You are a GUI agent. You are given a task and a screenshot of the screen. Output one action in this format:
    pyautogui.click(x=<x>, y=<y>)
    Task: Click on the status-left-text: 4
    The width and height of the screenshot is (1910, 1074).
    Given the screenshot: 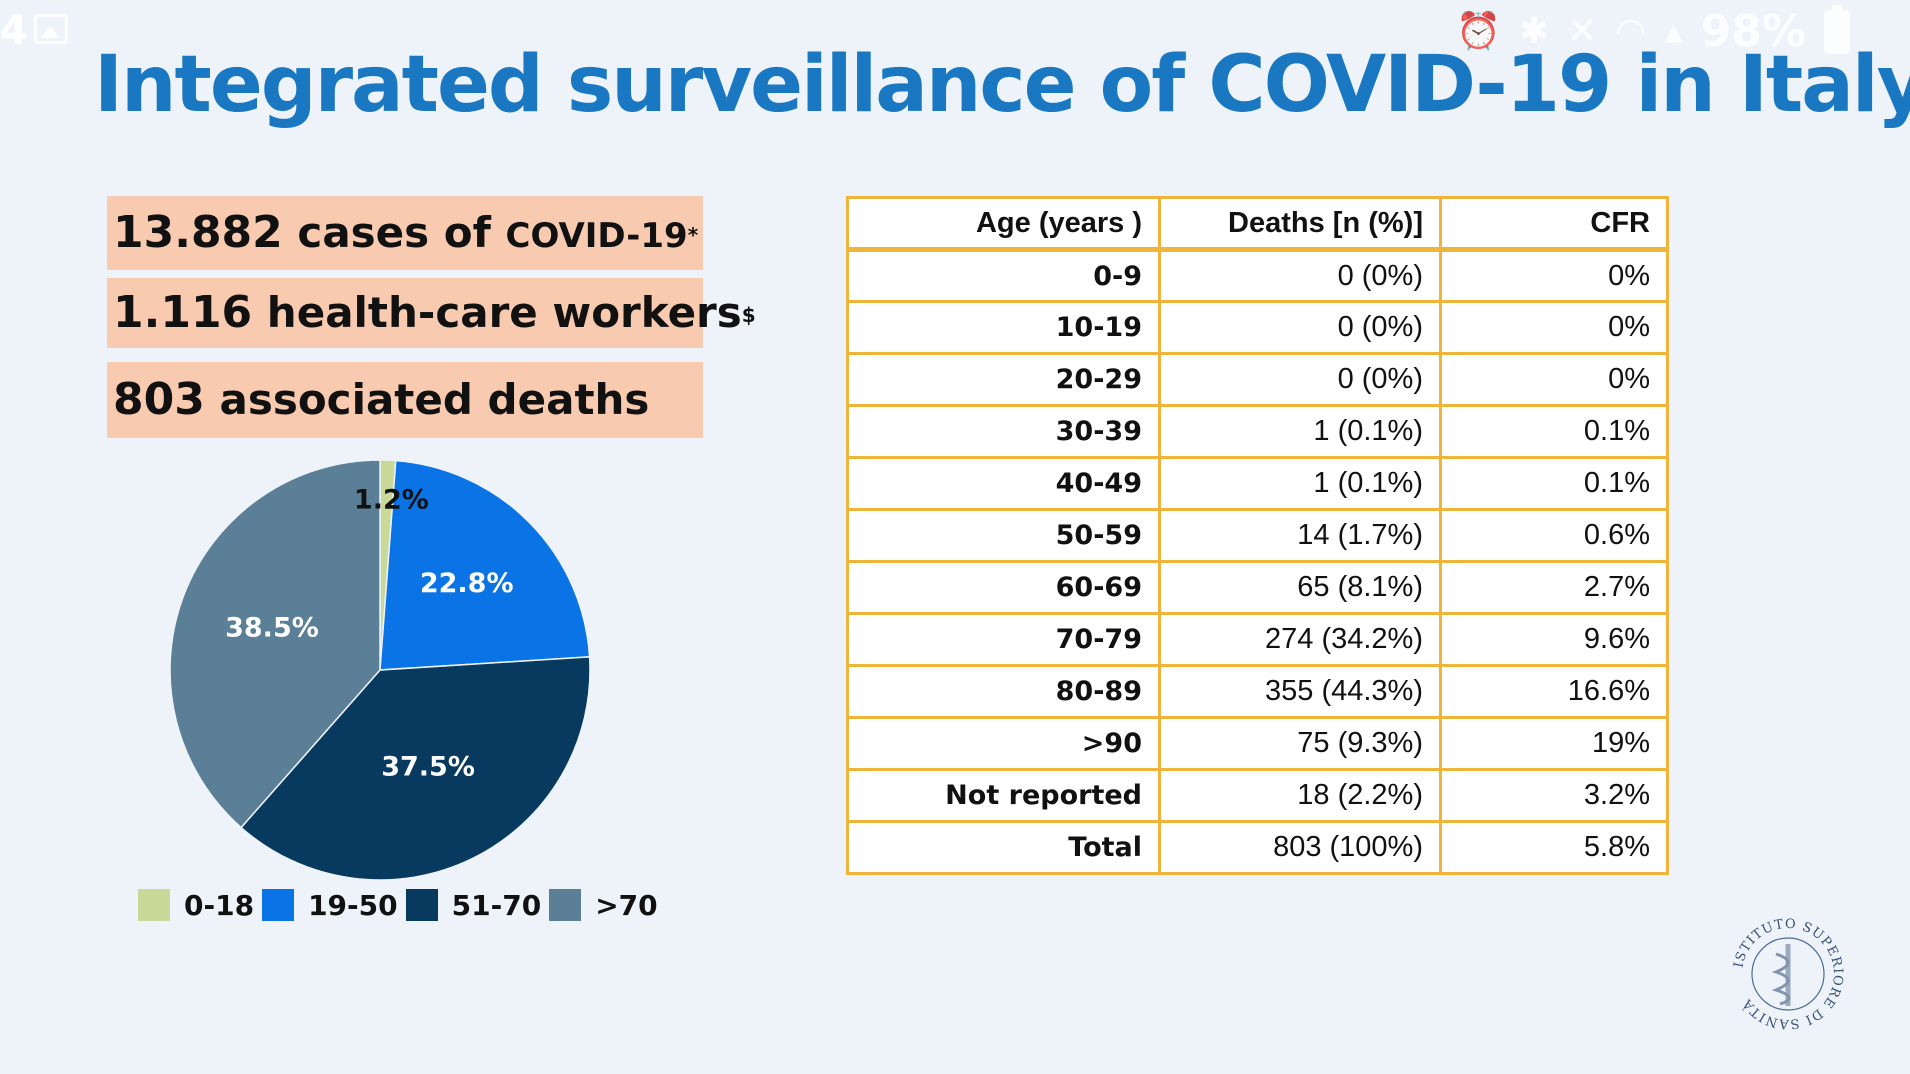 What is the action you would take?
    pyautogui.click(x=14, y=31)
    